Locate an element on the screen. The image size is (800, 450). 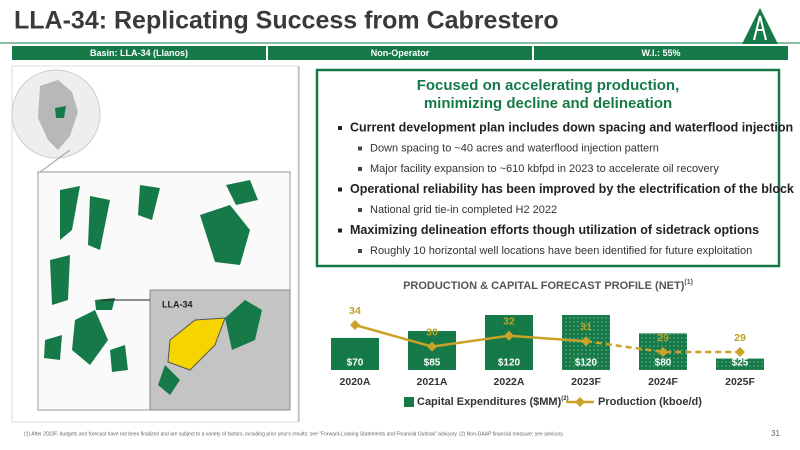
bullet-text: National grid tie-in completed H2 2022 is located at coordinates (463, 210).